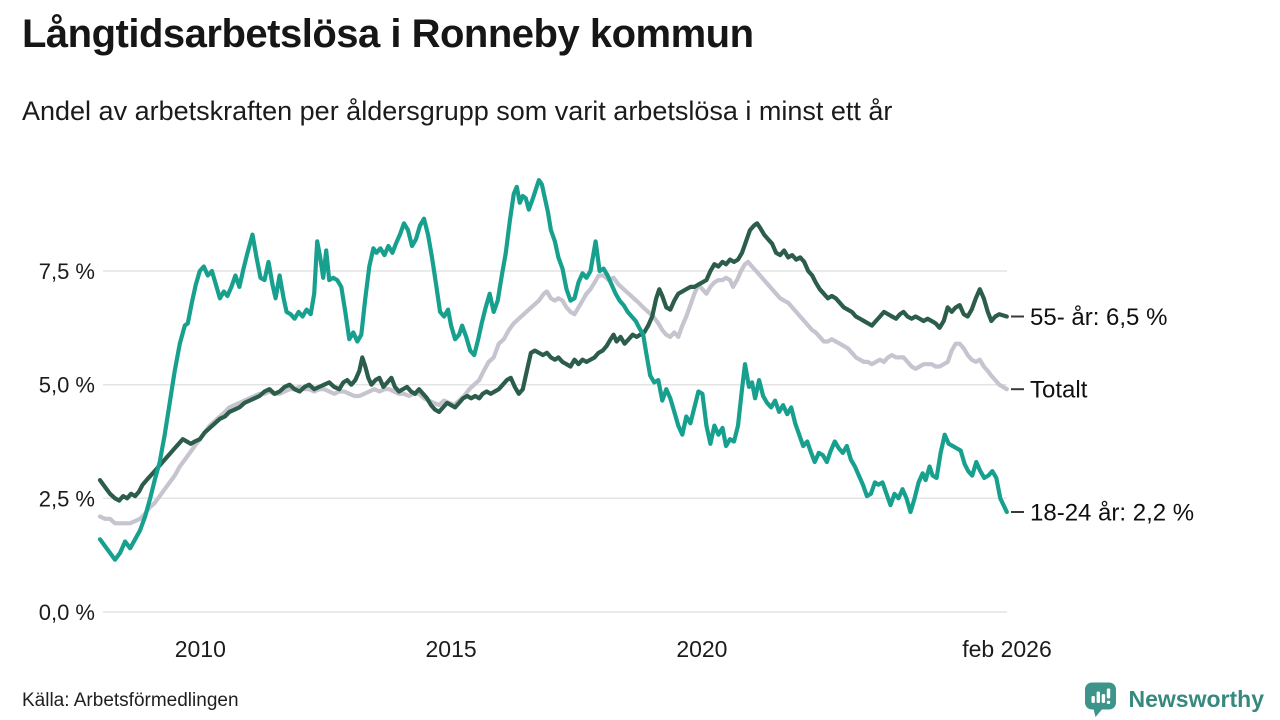  Describe the element at coordinates (67, 498) in the screenshot. I see `y-axis-tick-label: 2,5 %` at that location.